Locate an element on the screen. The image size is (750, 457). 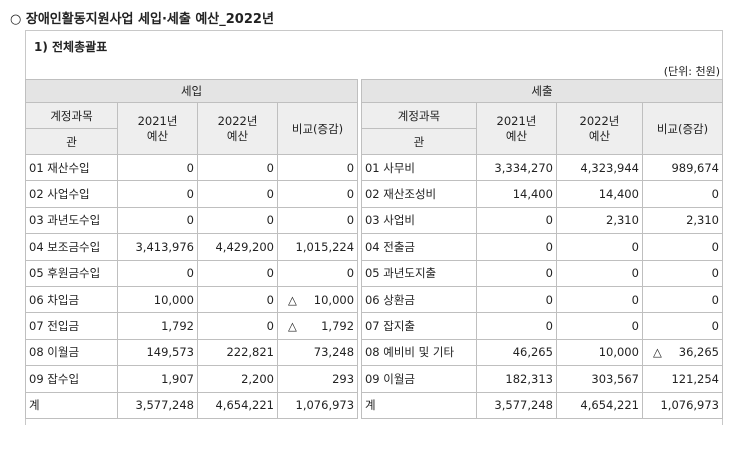
diff-value: 36,265 is located at coordinates (698, 352).